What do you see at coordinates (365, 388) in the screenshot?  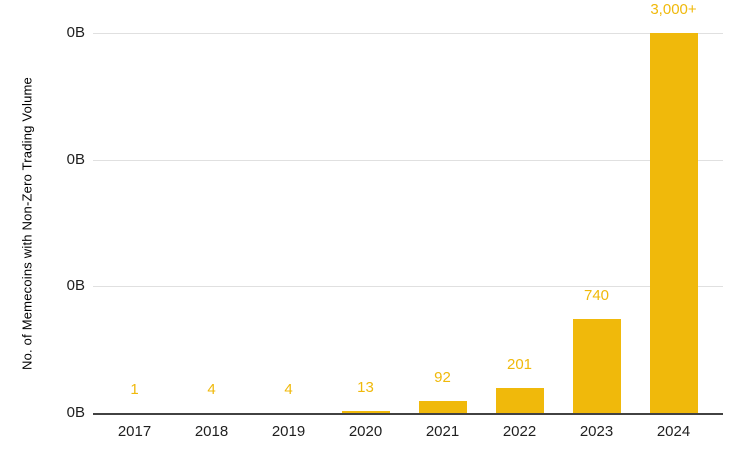 I see `bar-value-label: 13` at bounding box center [365, 388].